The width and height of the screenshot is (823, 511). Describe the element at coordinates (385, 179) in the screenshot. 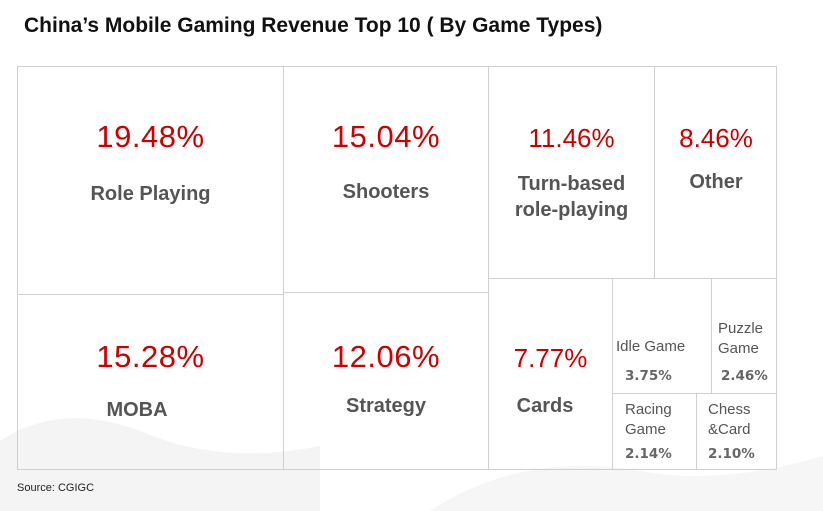

I see `treemap-cell-shooters: 15.04% Shooters` at that location.